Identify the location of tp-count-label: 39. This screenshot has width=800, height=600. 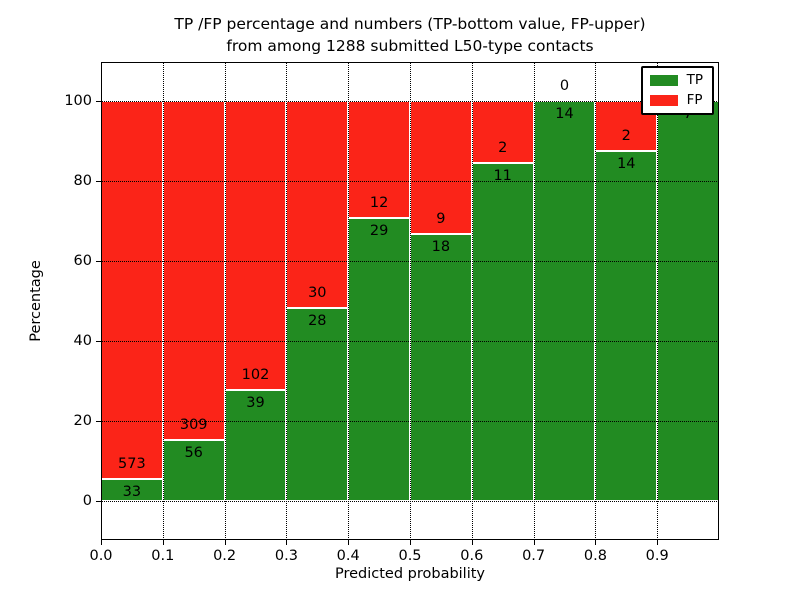
(255, 403).